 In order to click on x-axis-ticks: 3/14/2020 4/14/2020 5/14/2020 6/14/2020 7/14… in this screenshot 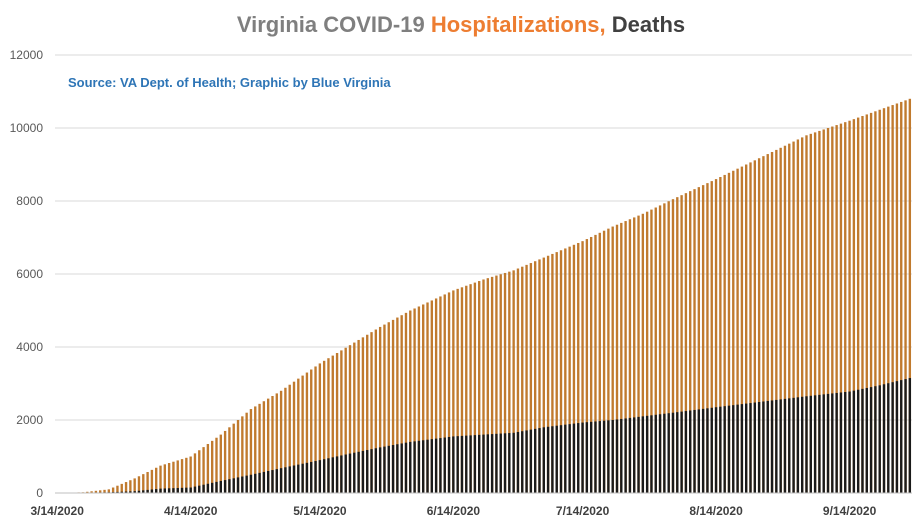, I will do `click(454, 511)`.